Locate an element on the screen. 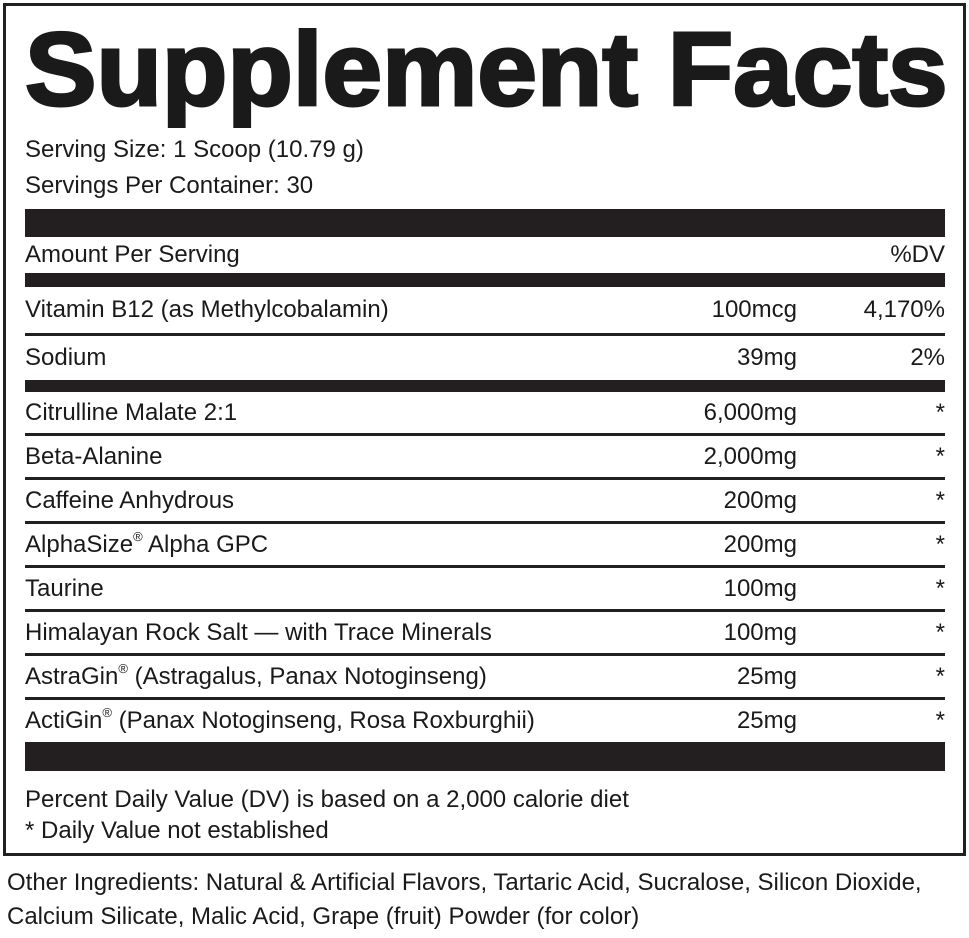  ingredient-name: Caffeine Anhydrous is located at coordinates (311, 501).